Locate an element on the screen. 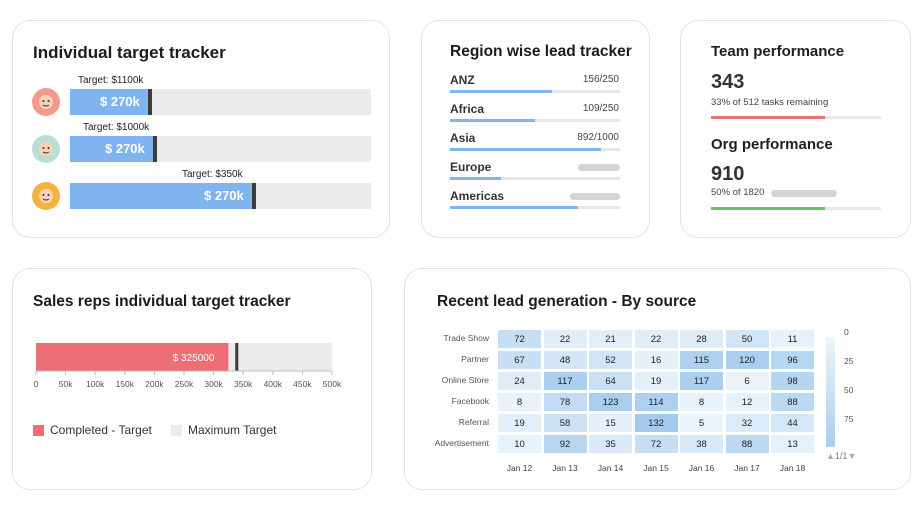 The image size is (923, 505). heatmap-cell: 120 is located at coordinates (747, 360).